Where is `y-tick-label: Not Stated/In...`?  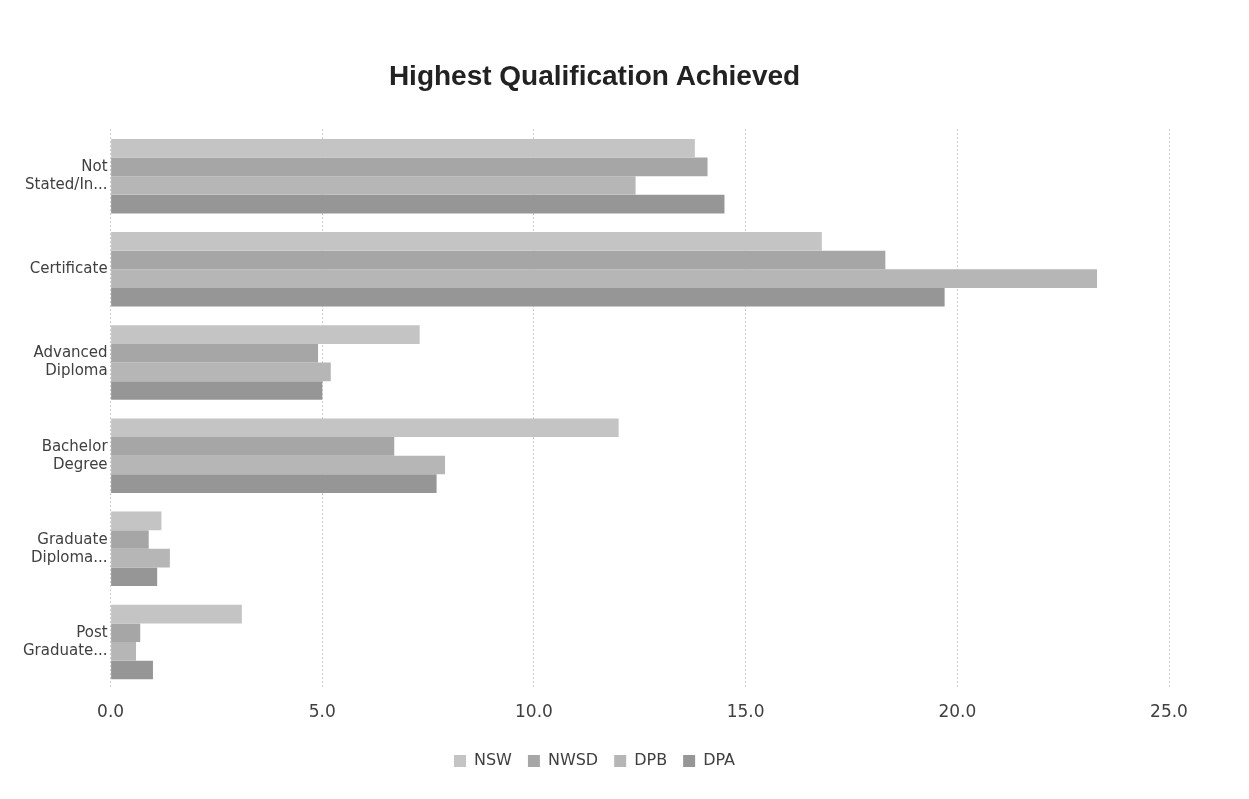 y-tick-label: Not Stated/In... is located at coordinates (66, 175).